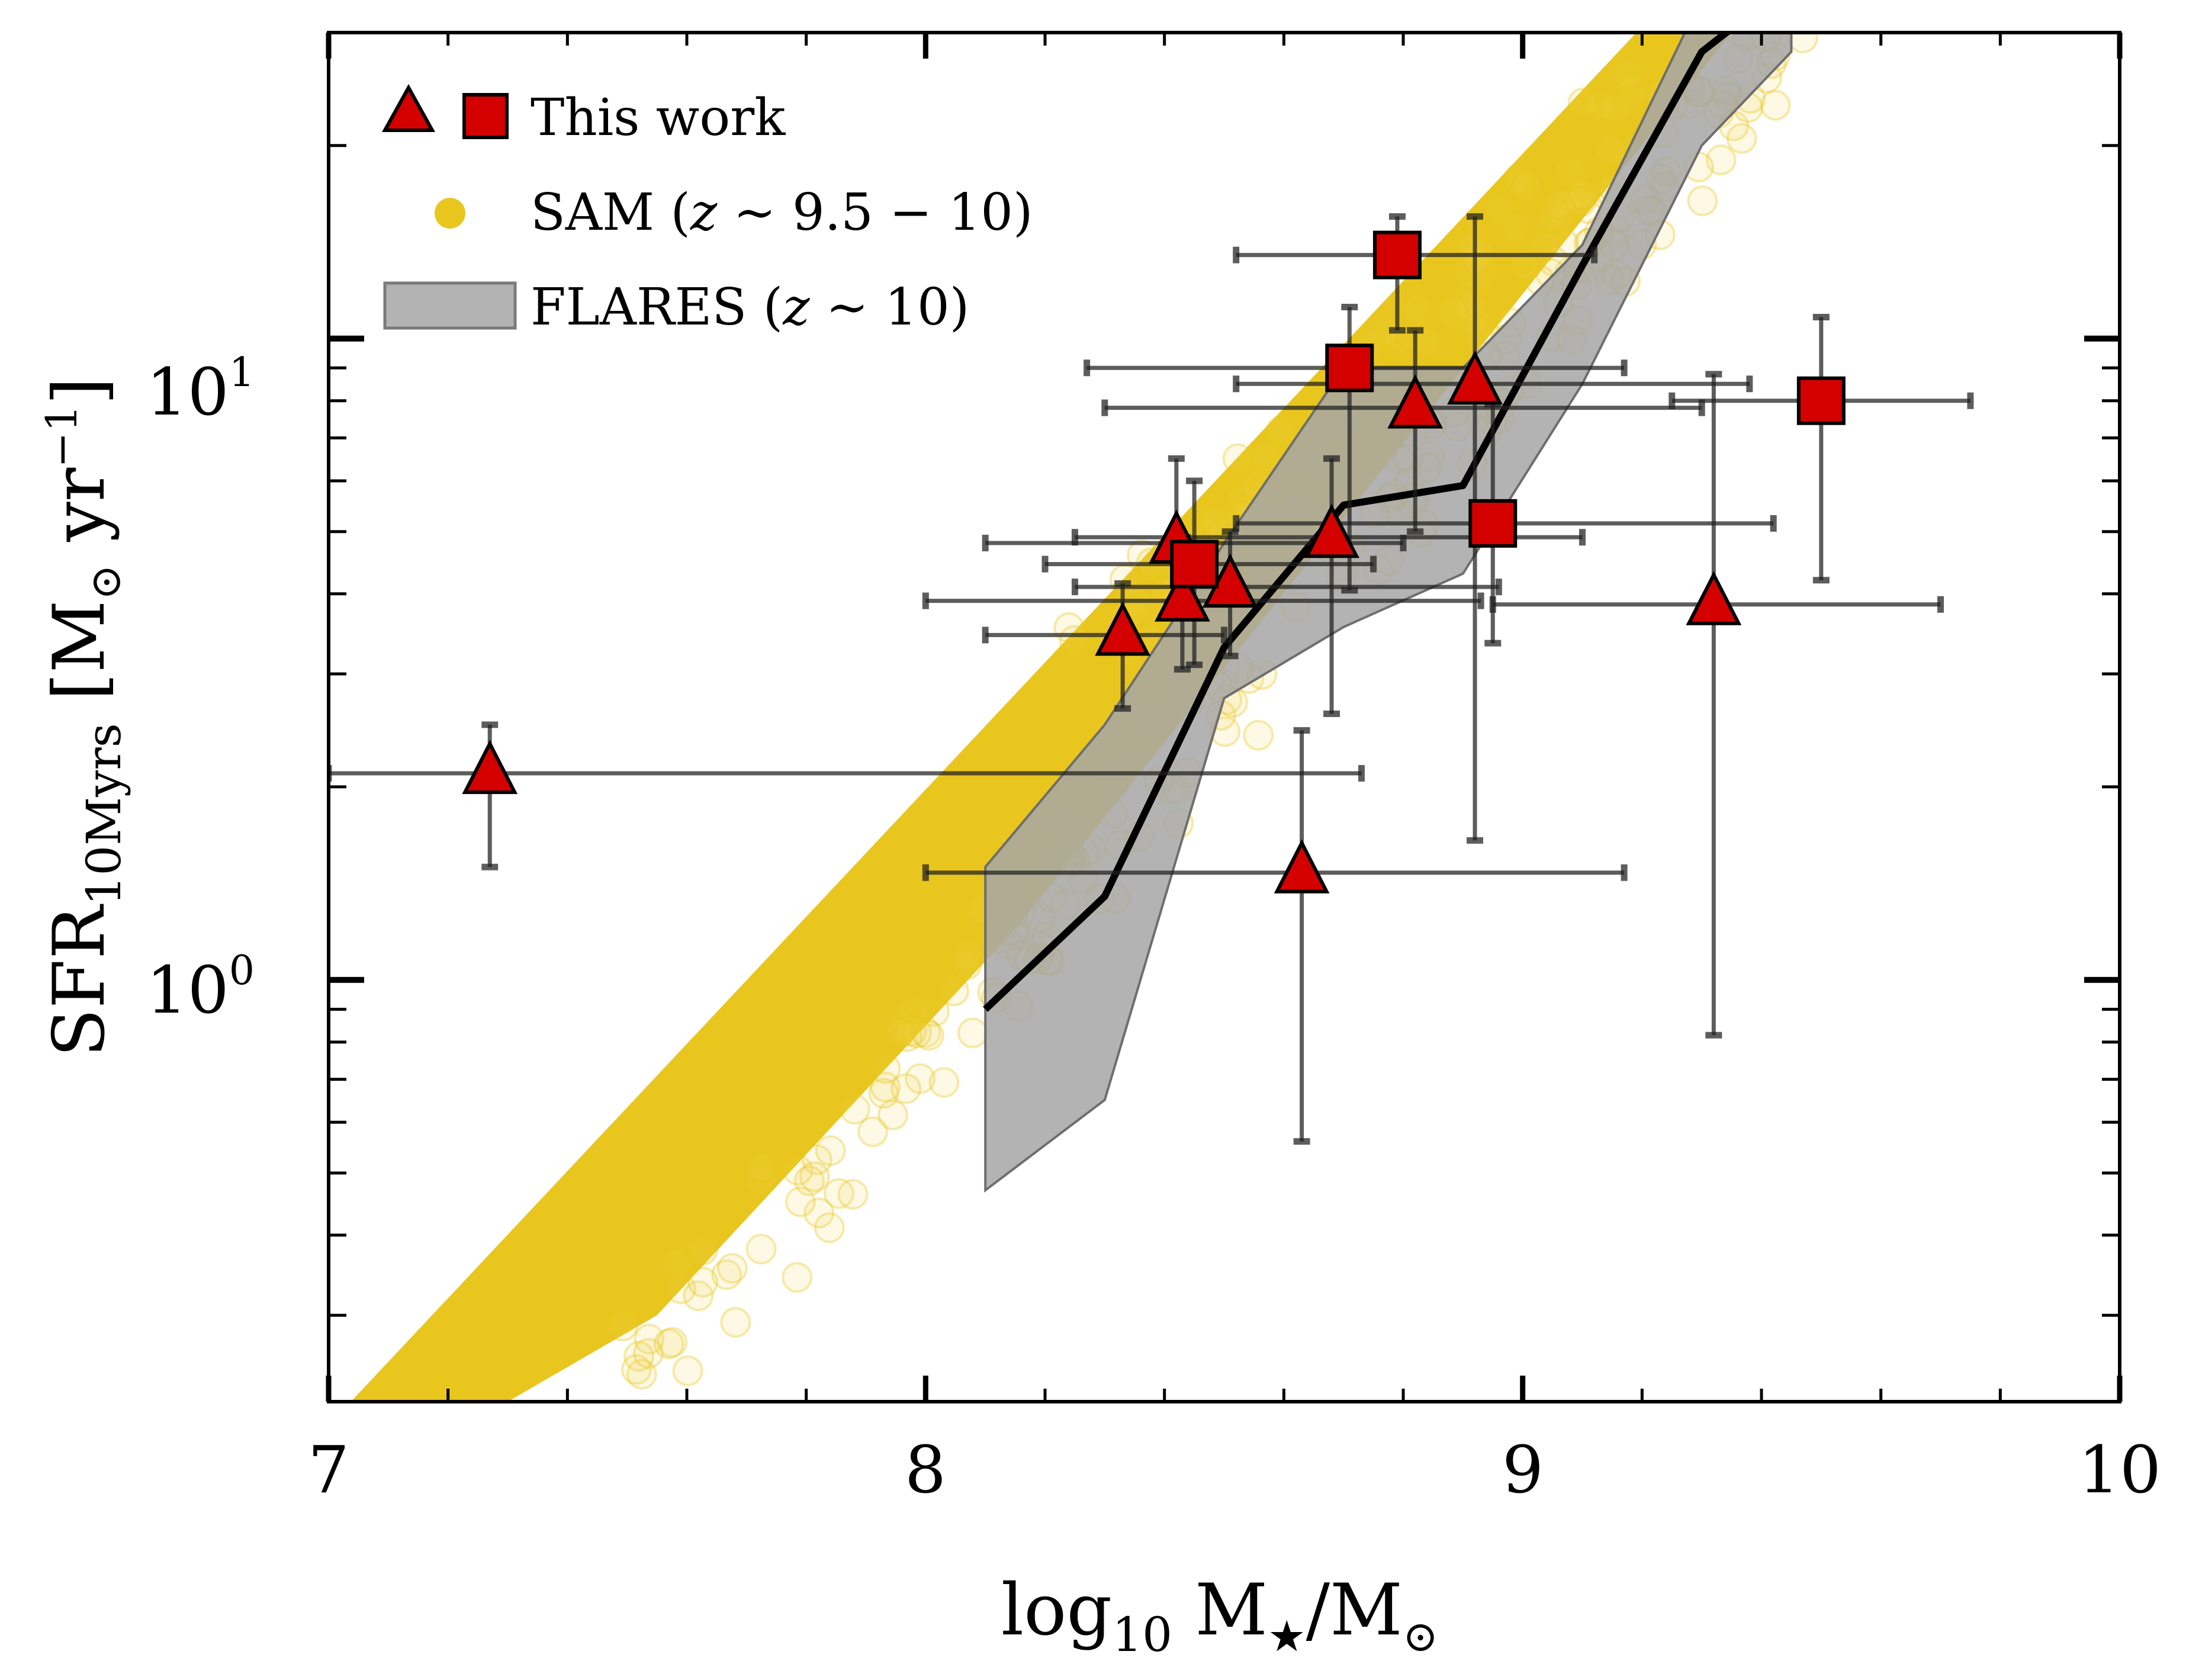 The height and width of the screenshot is (1680, 2202). I want to click on x-tick-label: 10, so click(2119, 1470).